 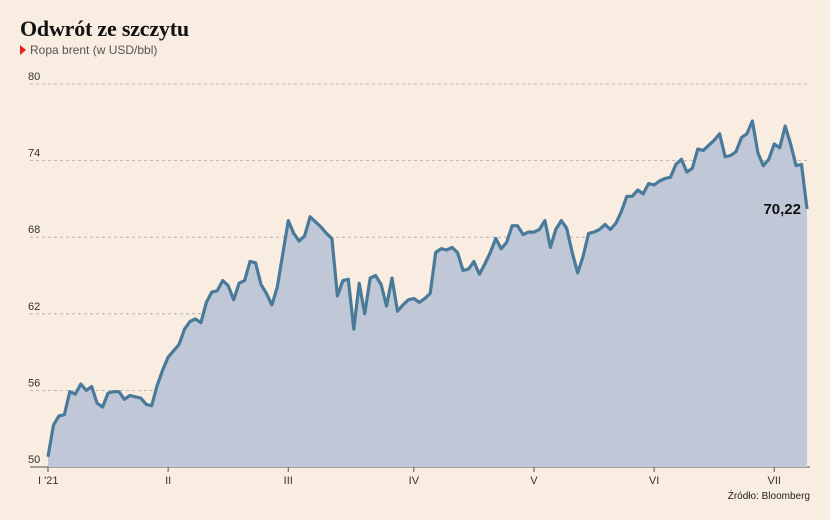 I want to click on subtitle-text: Ropa brent (w USD/bbl), so click(x=94, y=50).